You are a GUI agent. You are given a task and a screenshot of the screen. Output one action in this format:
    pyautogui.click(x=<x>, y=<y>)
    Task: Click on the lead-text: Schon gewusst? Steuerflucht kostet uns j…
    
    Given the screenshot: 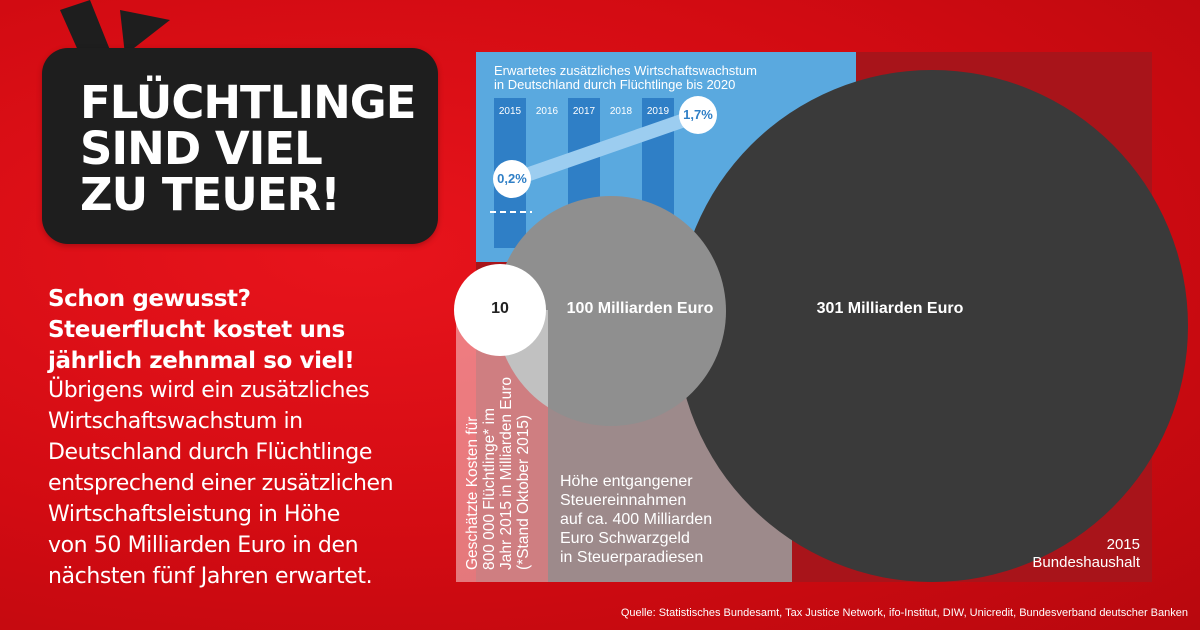 What is the action you would take?
    pyautogui.click(x=248, y=330)
    